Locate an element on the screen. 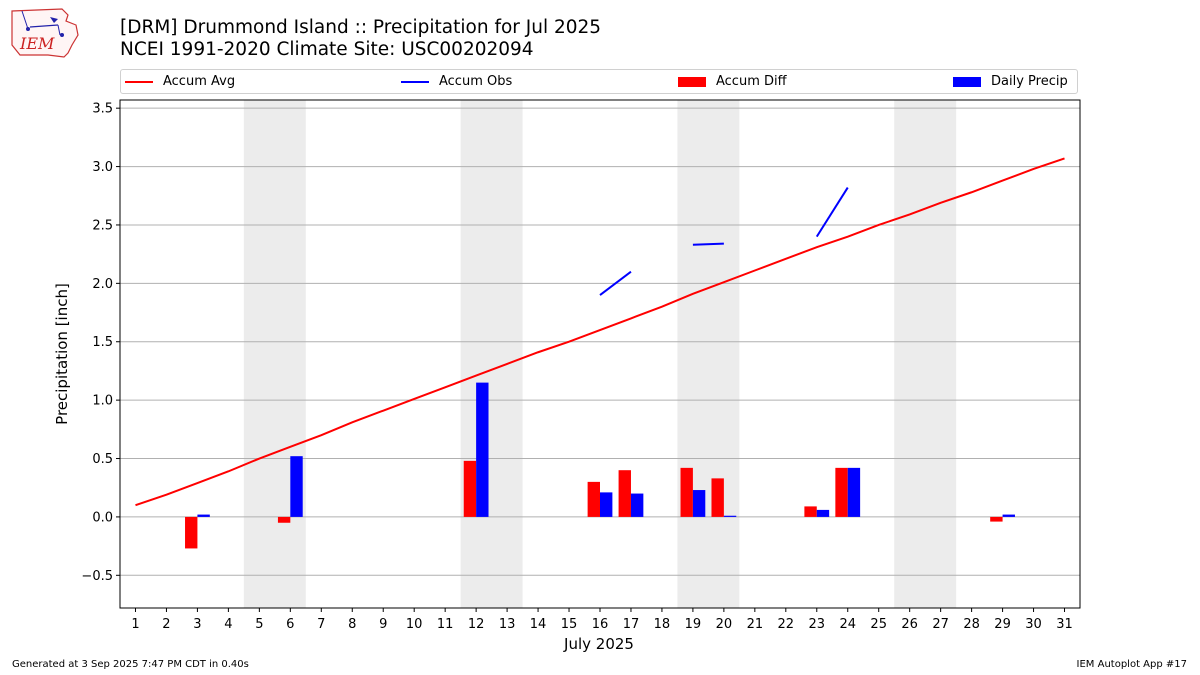 This screenshot has height=675, width=1200. y-tick-label: 0.5 is located at coordinates (102, 459).